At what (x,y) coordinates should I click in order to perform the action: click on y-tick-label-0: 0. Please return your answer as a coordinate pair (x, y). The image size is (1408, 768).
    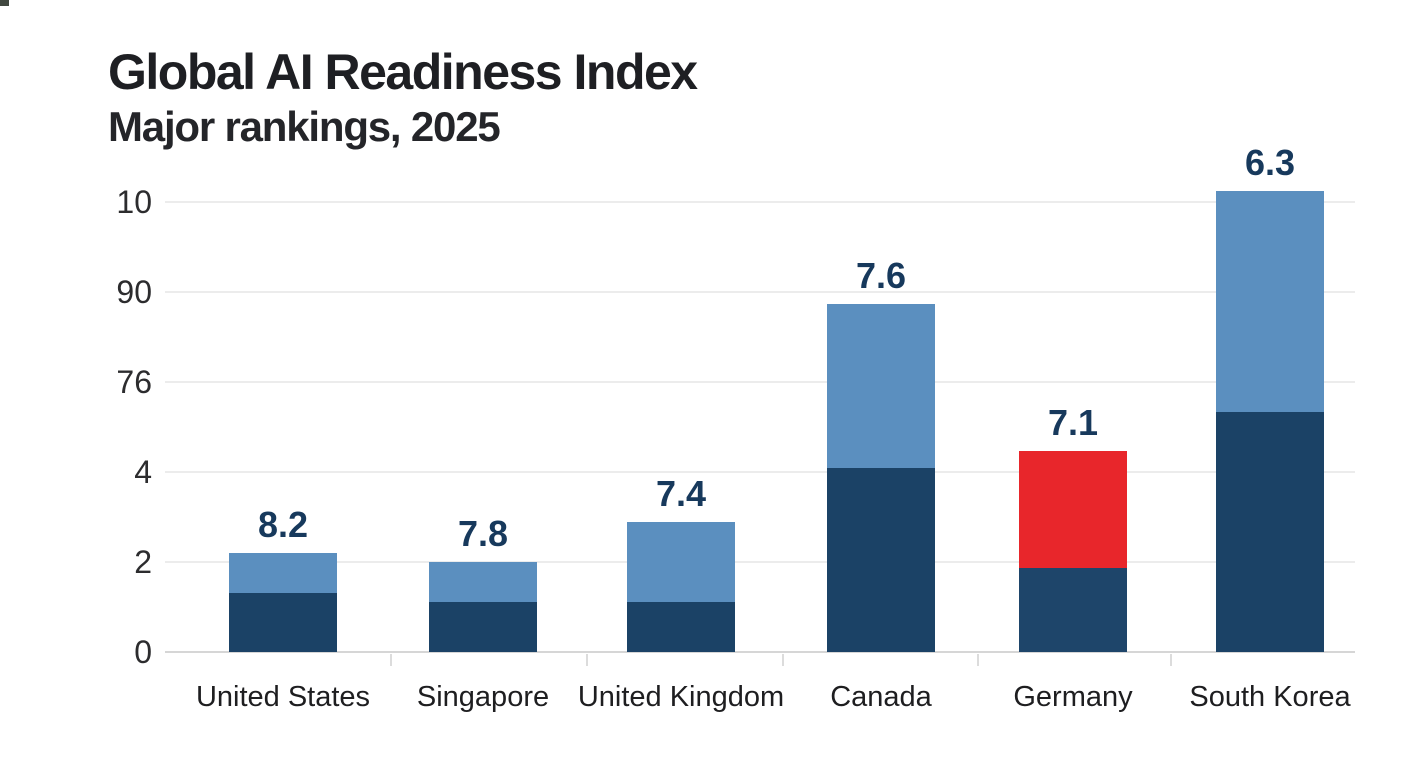
    Looking at the image, I should click on (143, 652).